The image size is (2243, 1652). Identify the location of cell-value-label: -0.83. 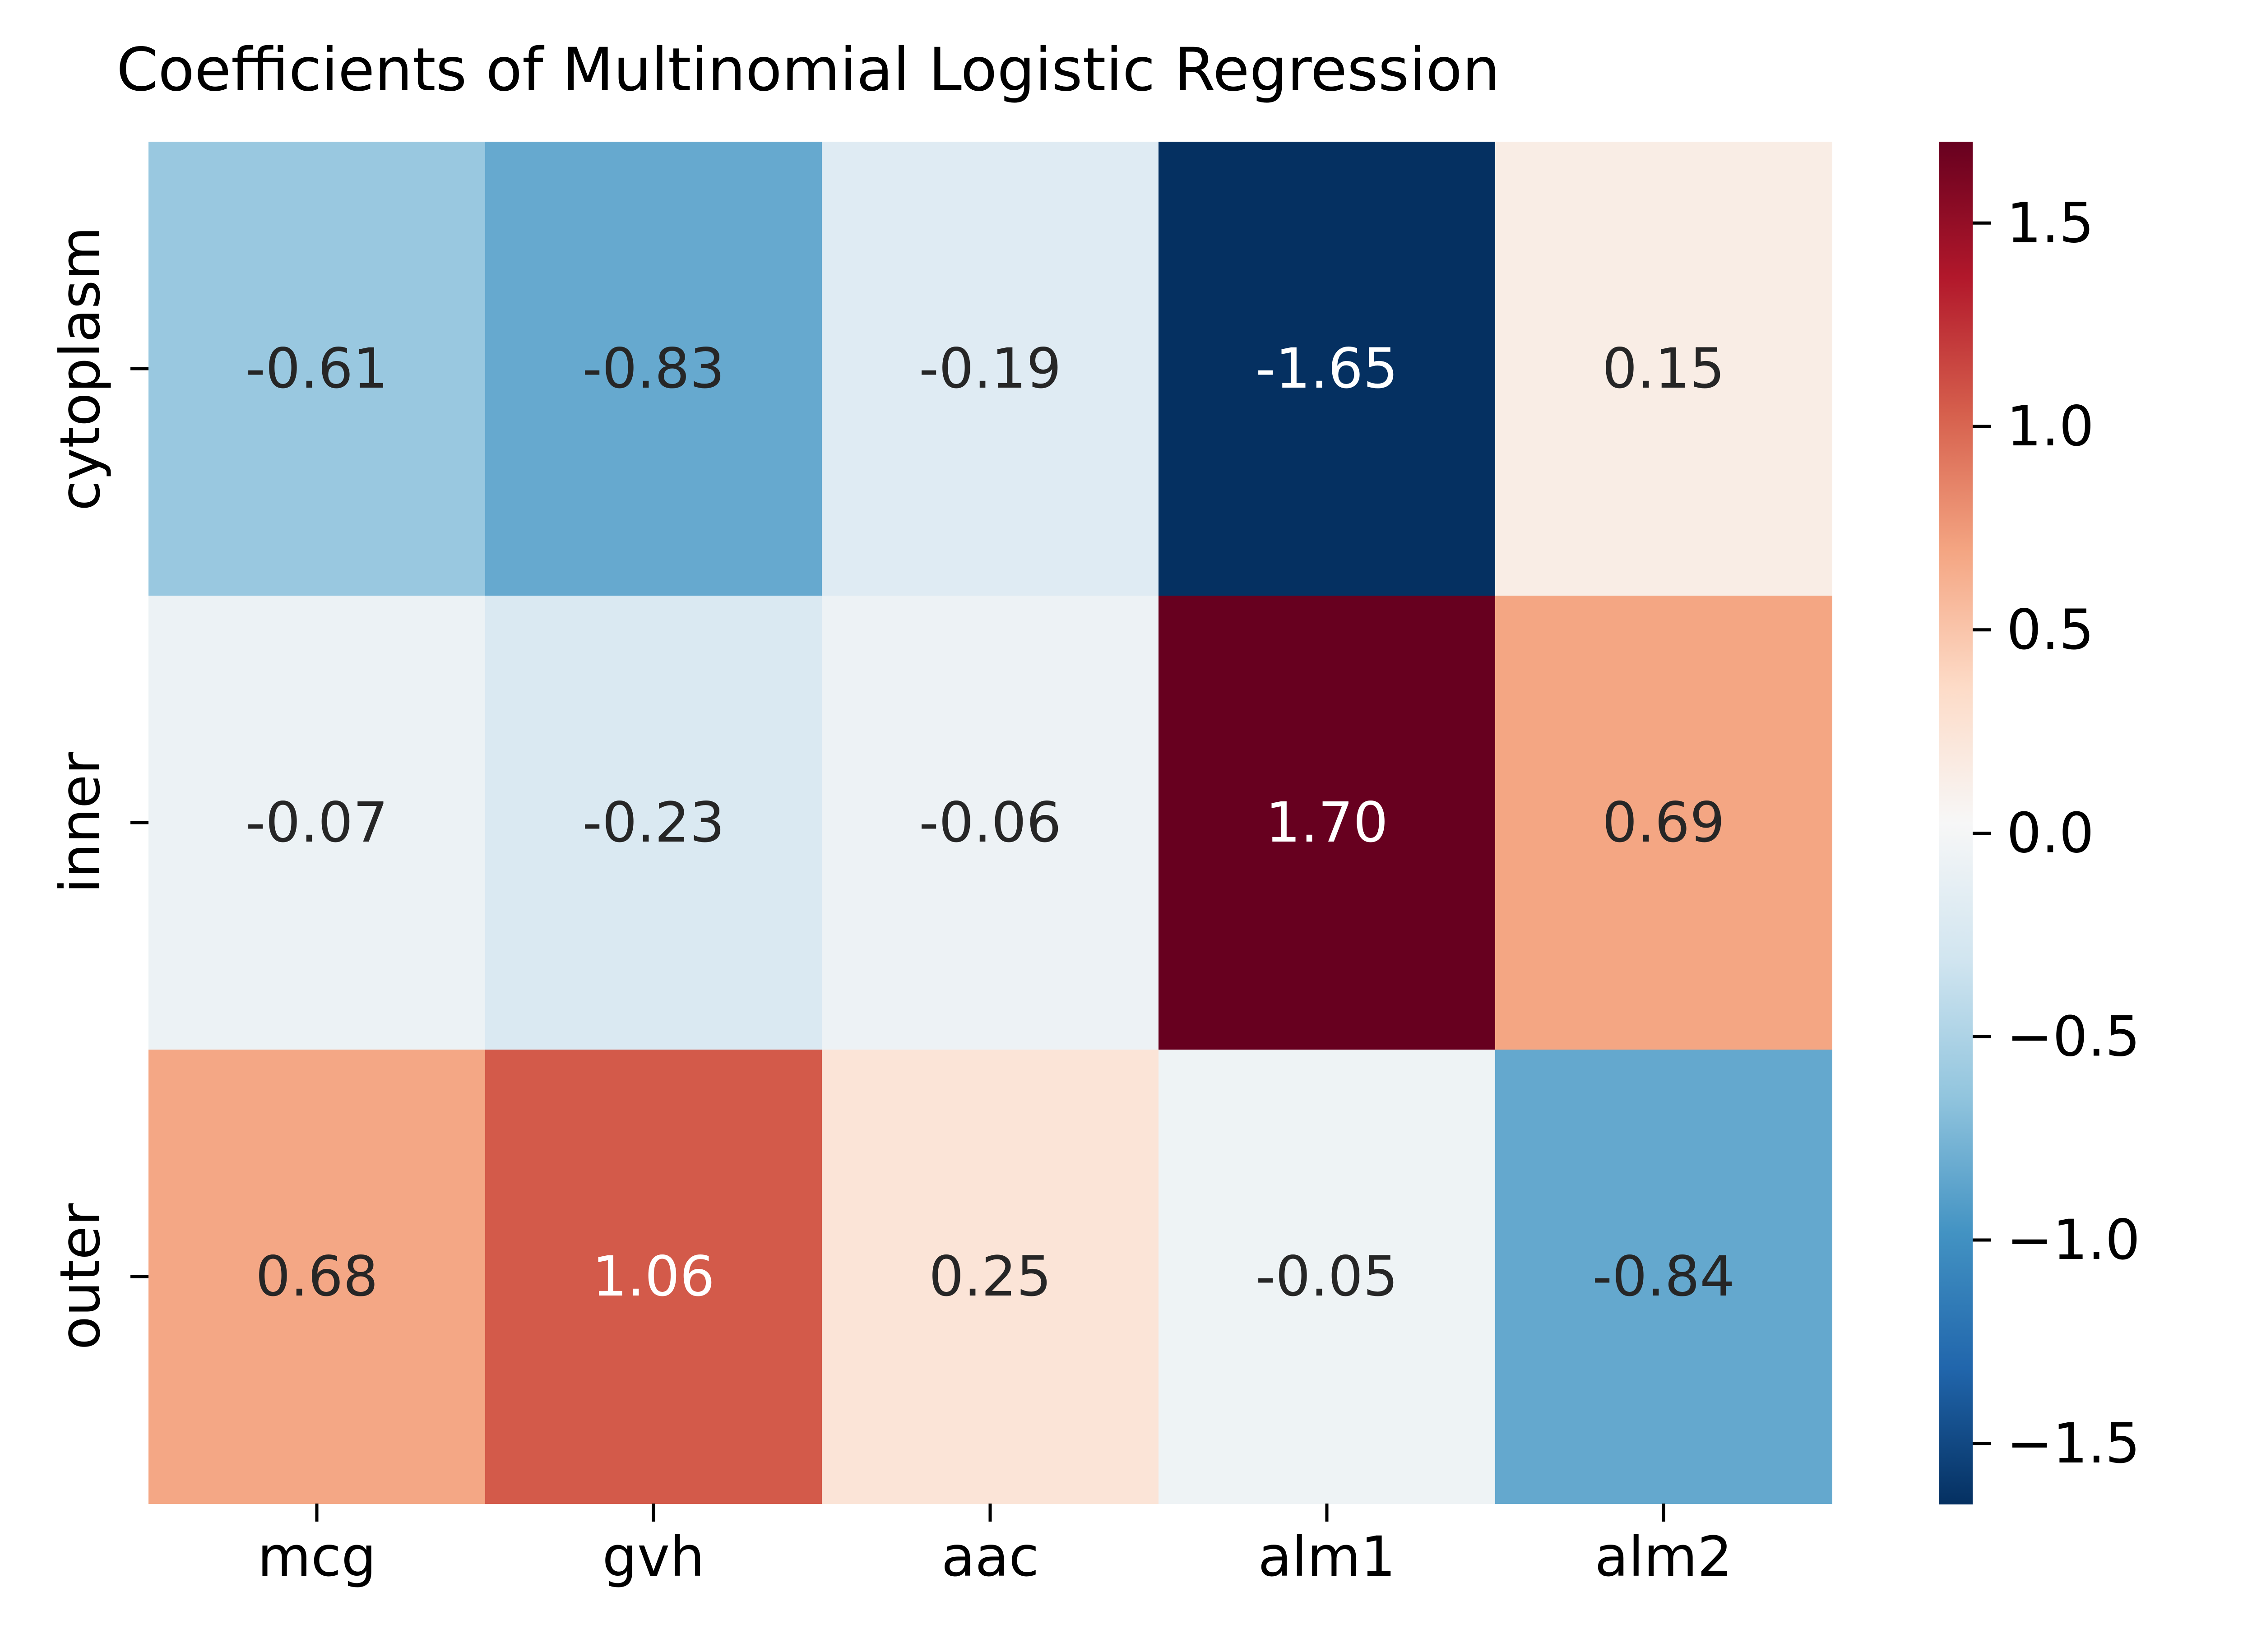
(653, 369).